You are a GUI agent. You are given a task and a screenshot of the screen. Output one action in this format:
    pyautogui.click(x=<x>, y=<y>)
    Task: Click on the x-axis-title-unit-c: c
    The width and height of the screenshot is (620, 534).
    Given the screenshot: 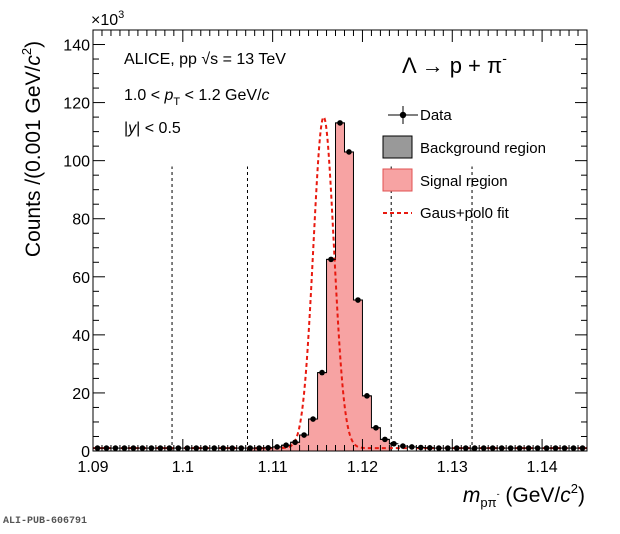 What is the action you would take?
    pyautogui.click(x=565, y=495)
    